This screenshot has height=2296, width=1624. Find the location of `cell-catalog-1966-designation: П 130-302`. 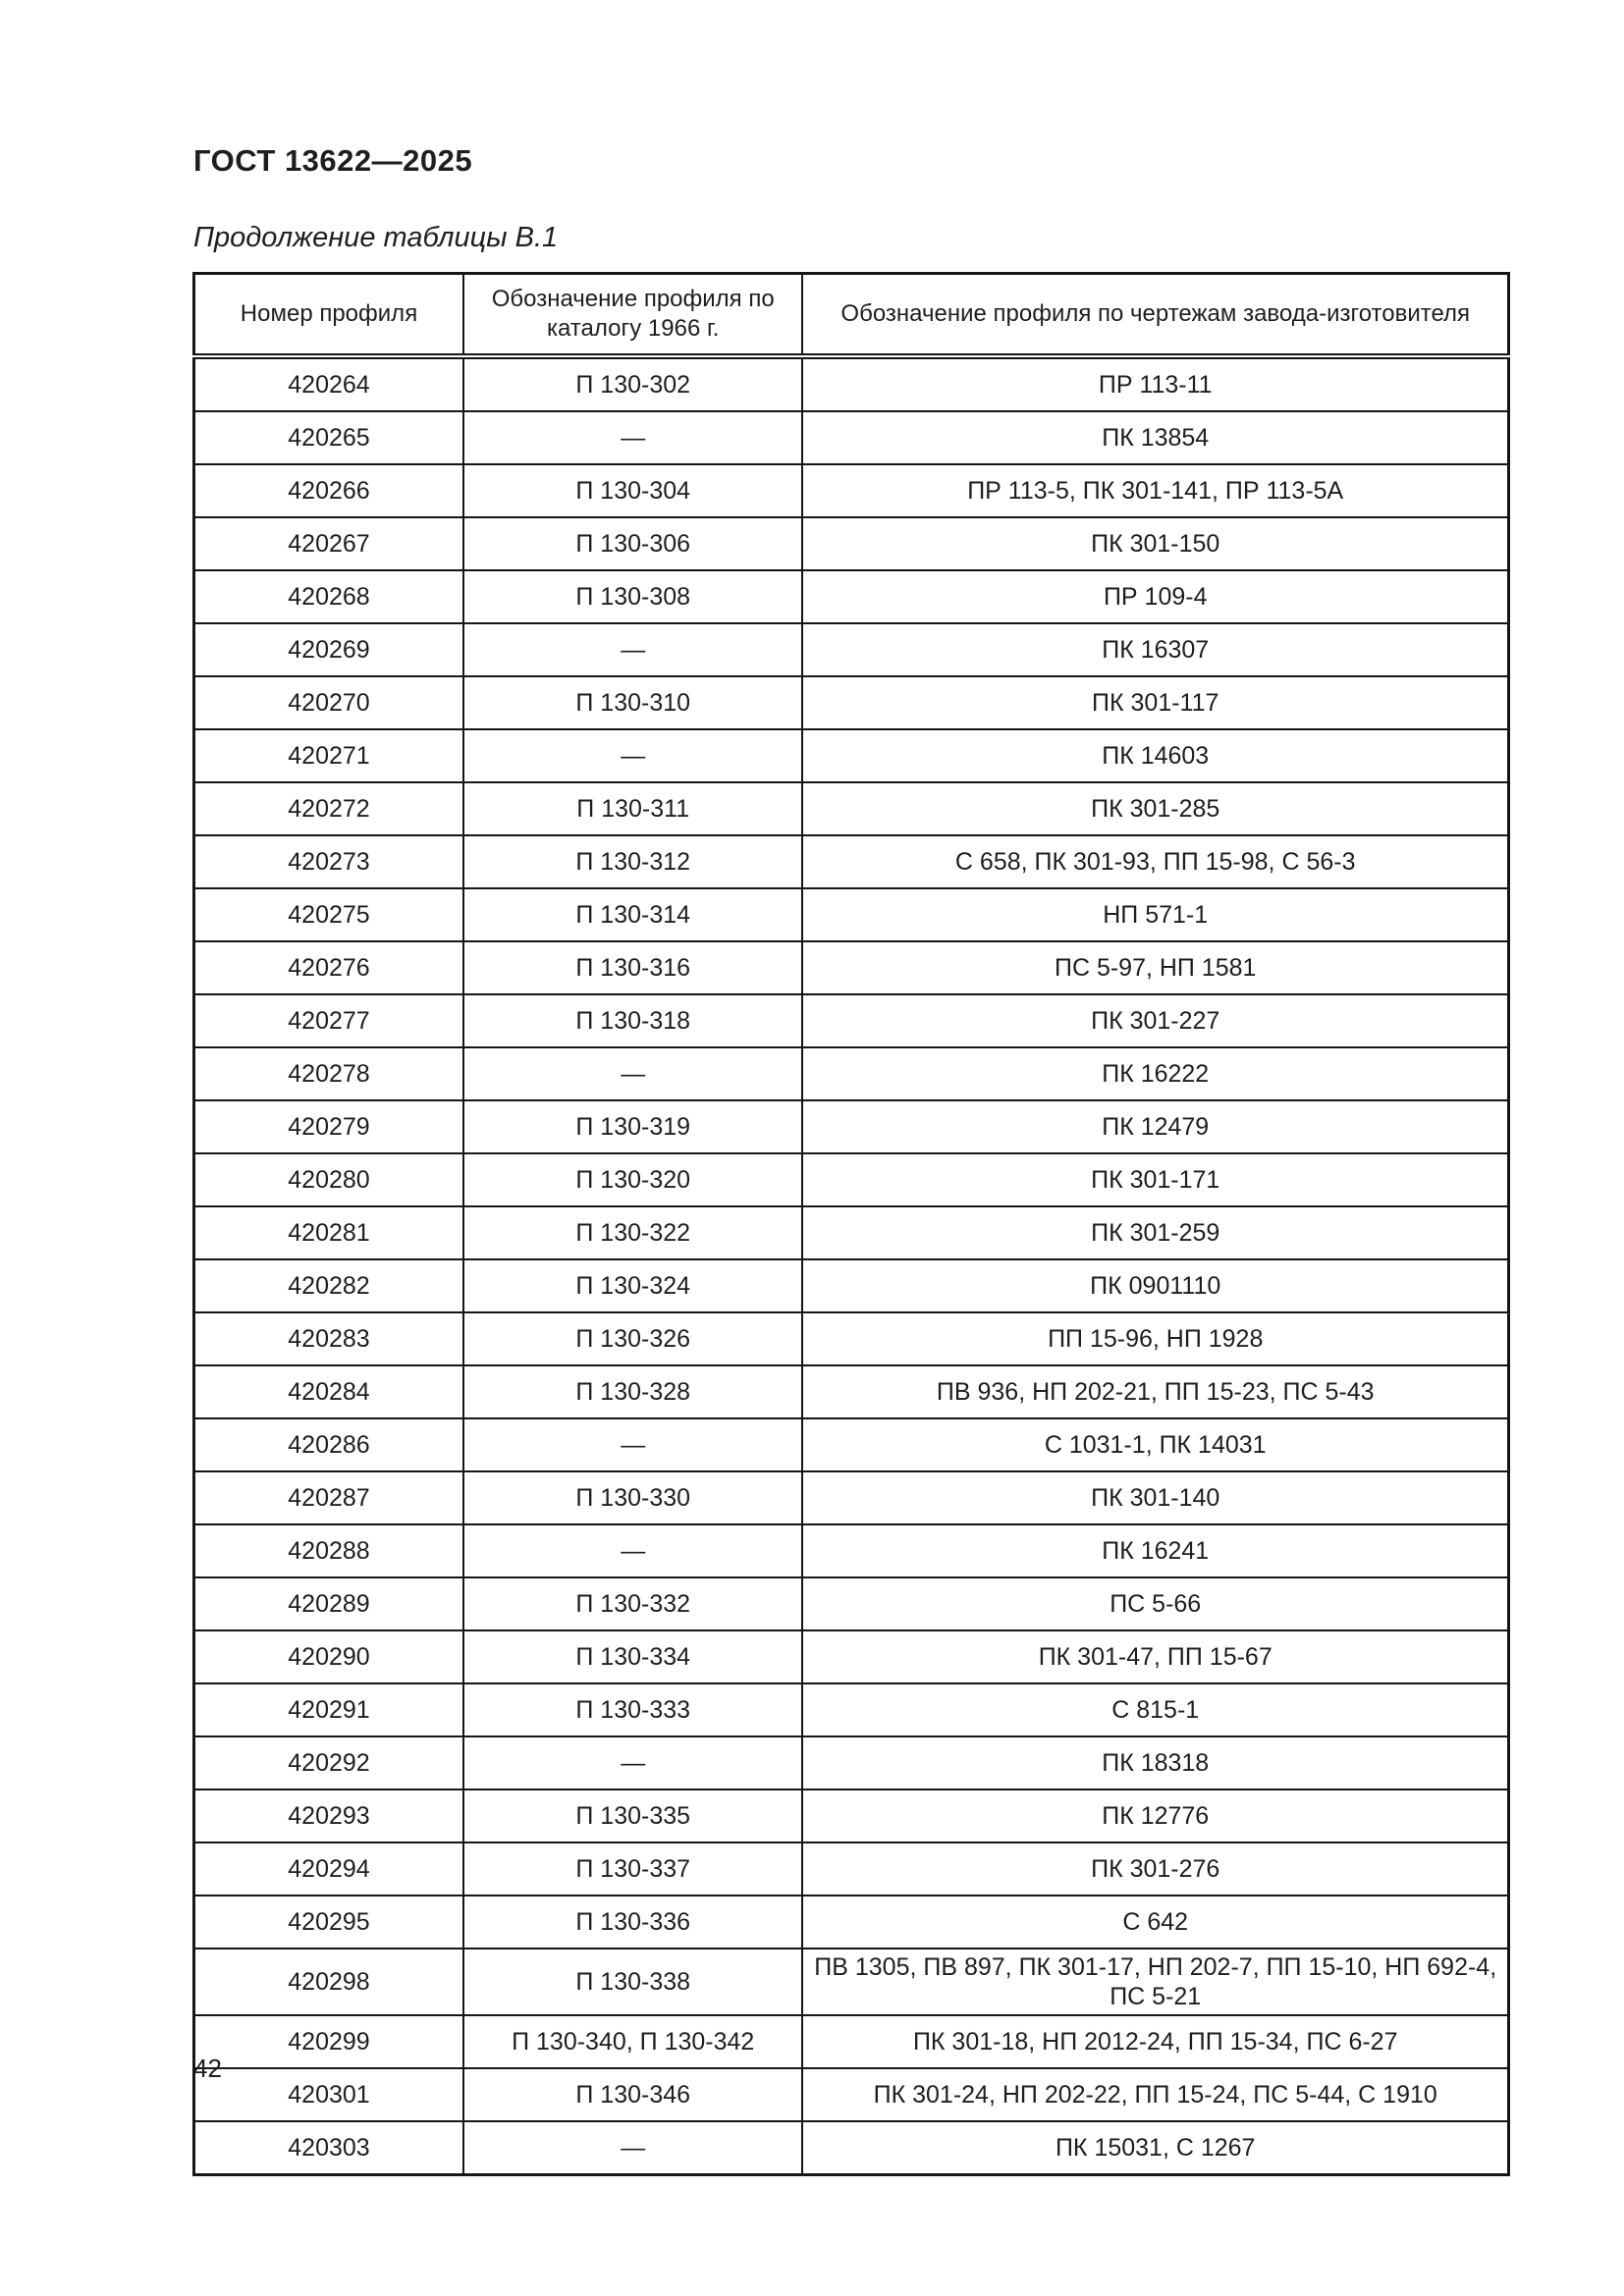

cell-catalog-1966-designation: П 130-302 is located at coordinates (632, 383).